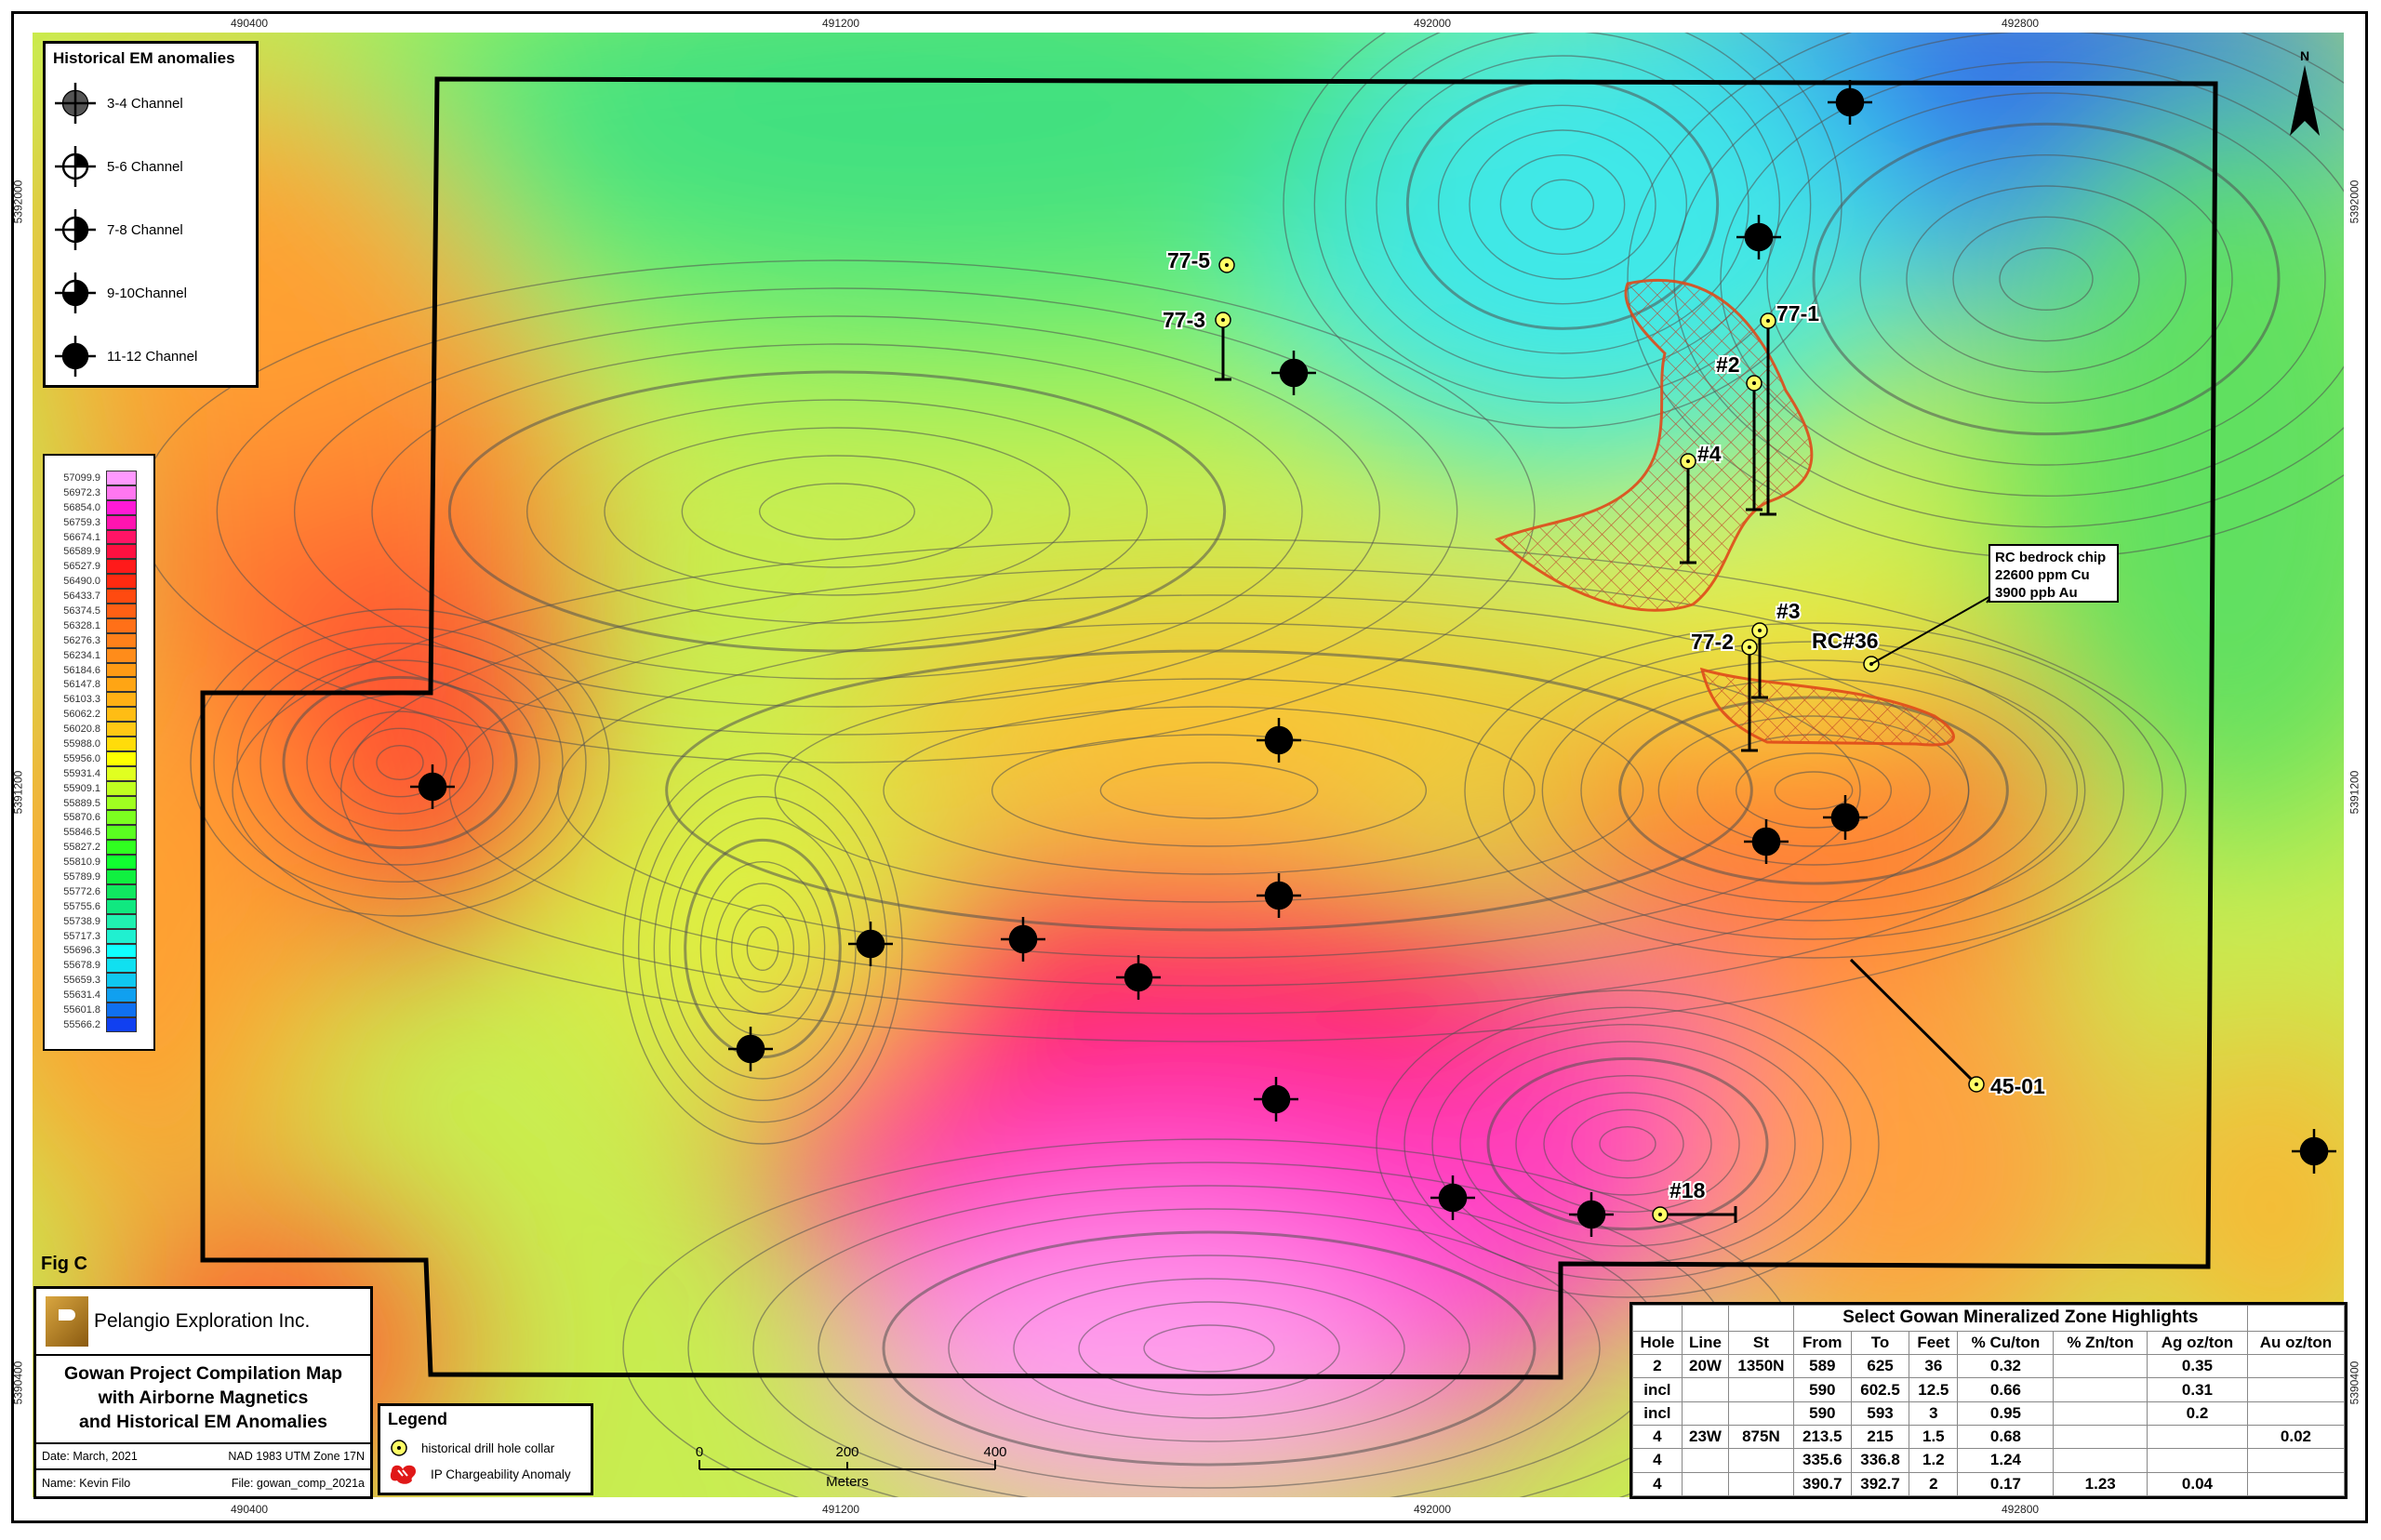  I want to click on drill-hole: #2, so click(1738, 431).